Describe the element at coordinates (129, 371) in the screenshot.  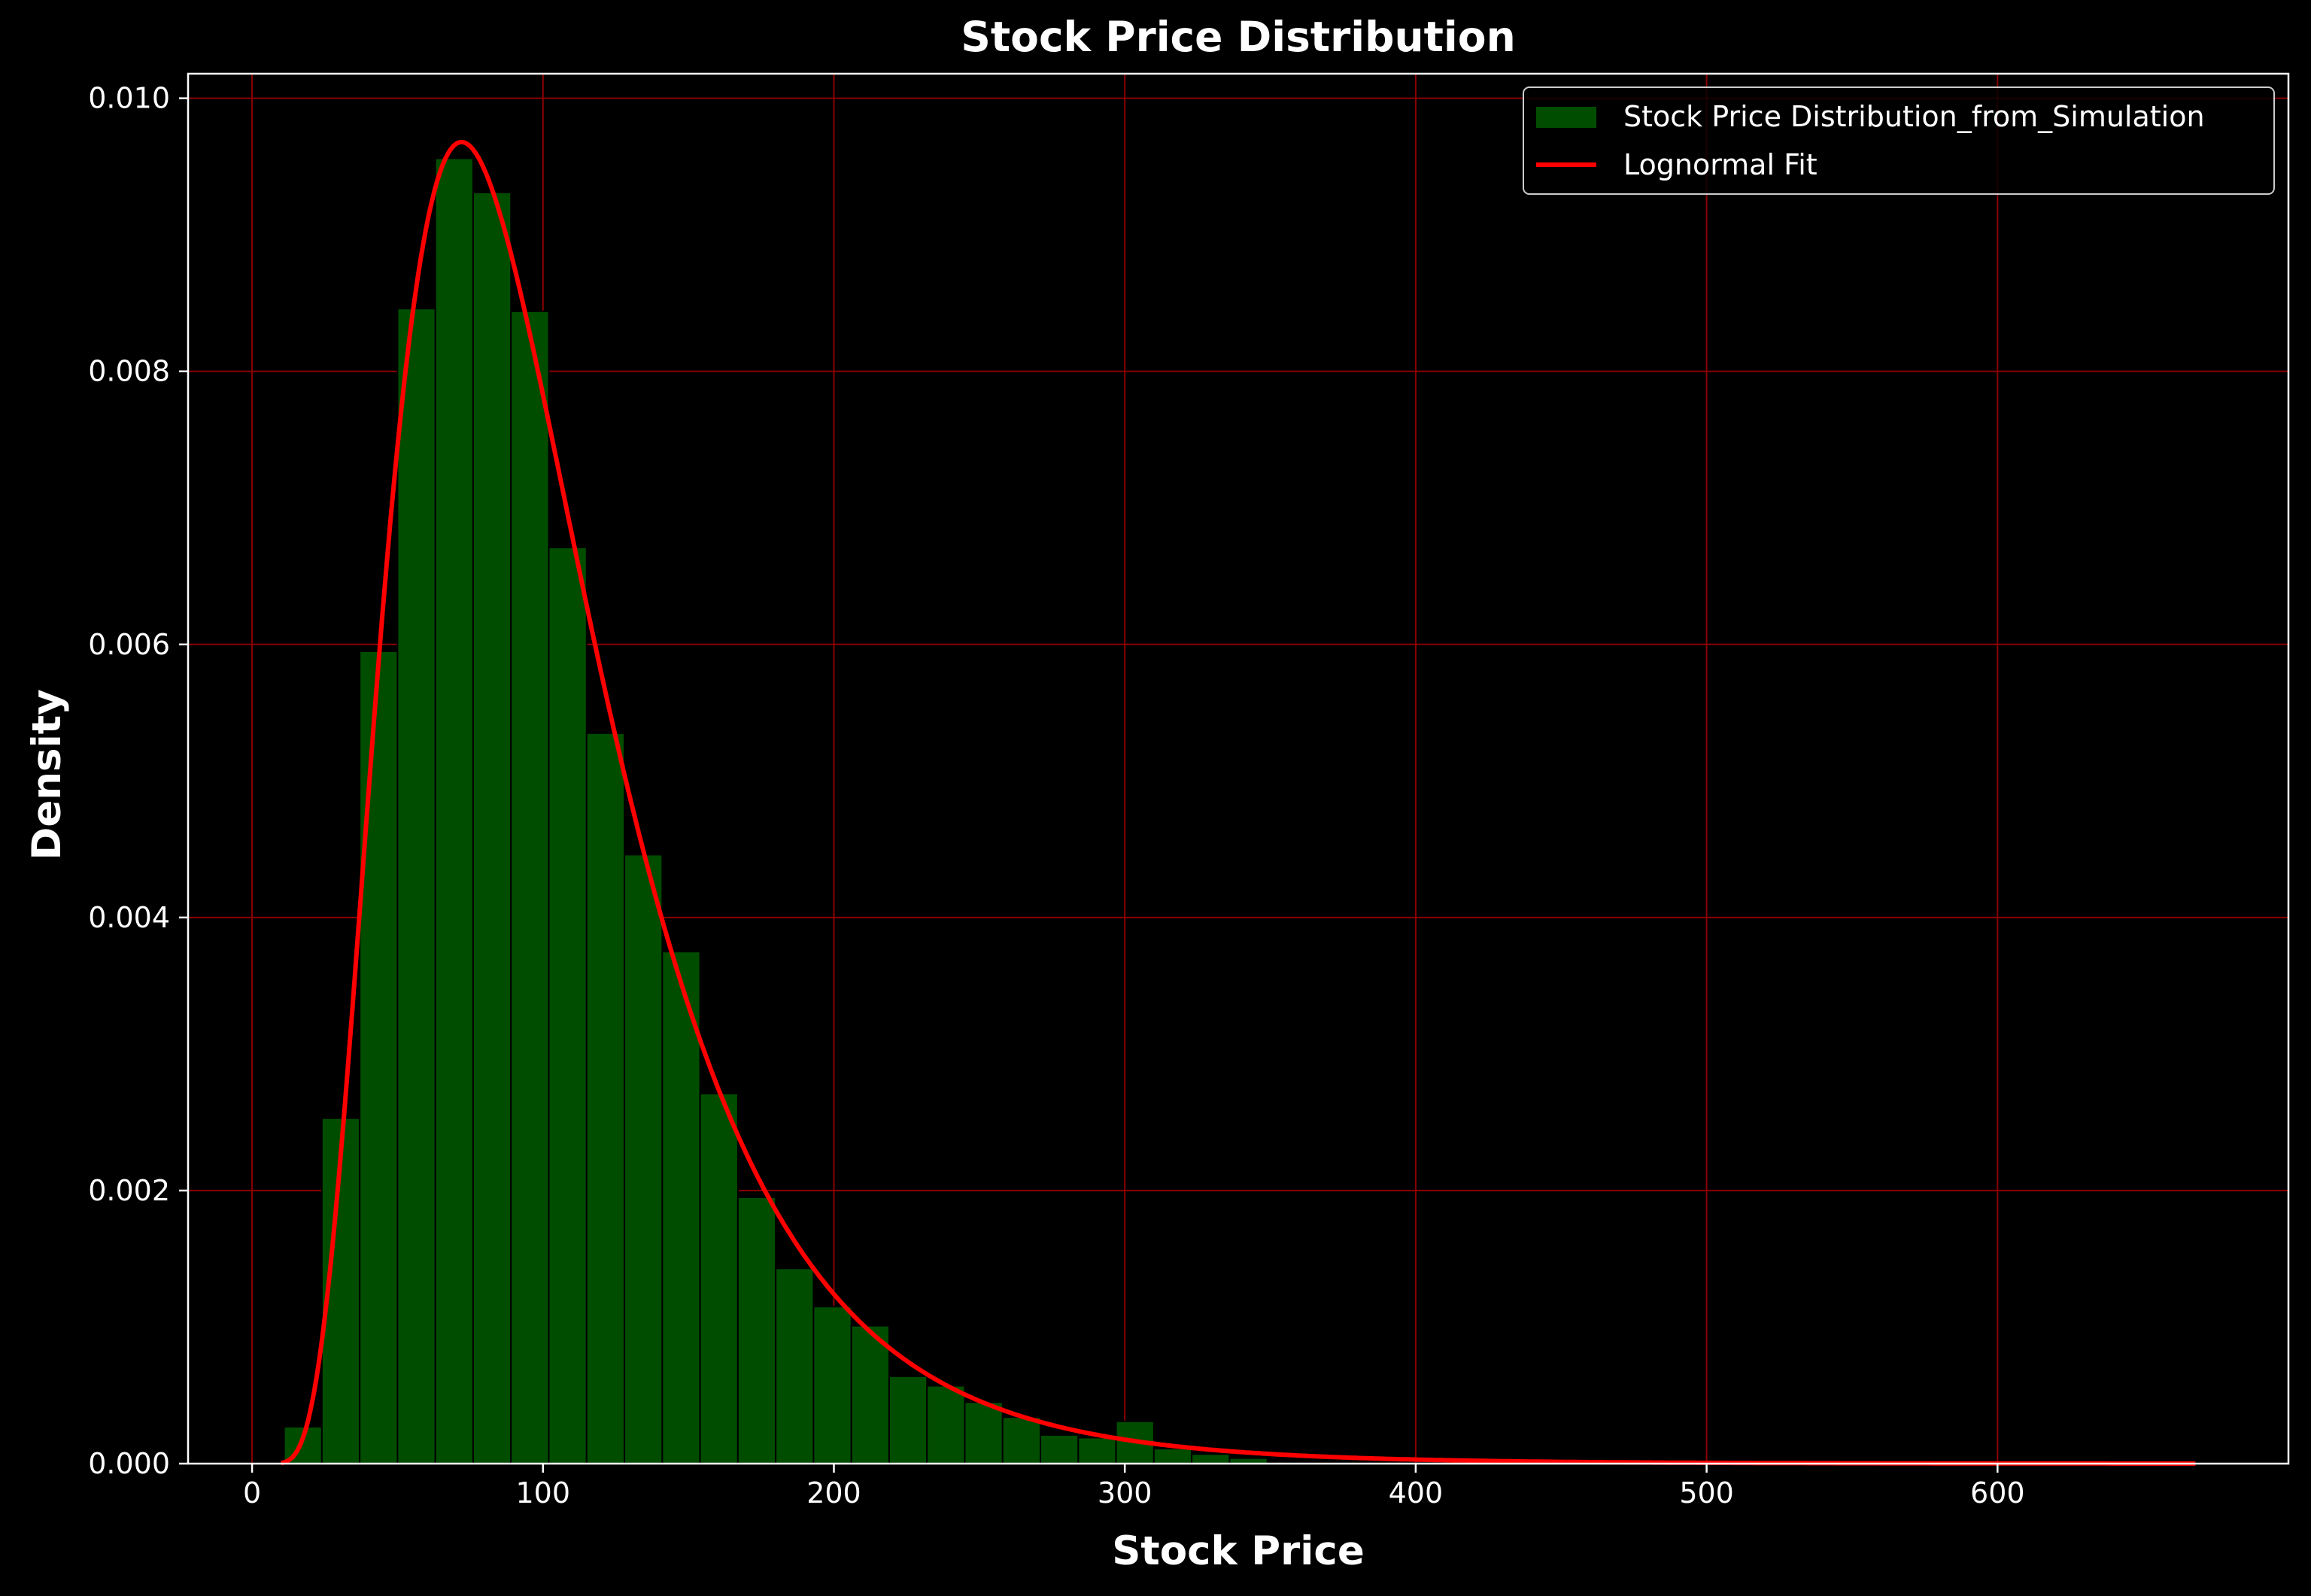
I see `y-tick-label: 0.008` at that location.